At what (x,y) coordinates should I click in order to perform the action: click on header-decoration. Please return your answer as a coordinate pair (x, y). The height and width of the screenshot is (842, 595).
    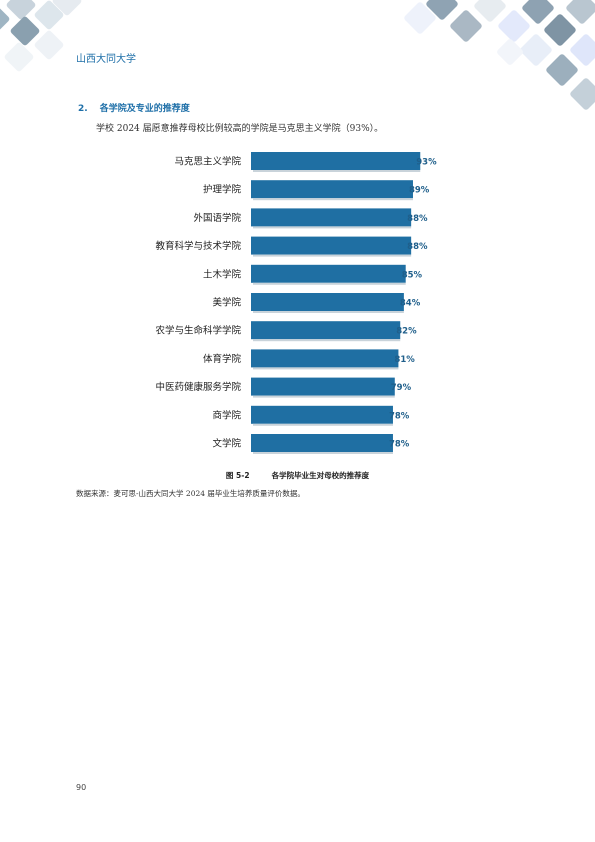
    Looking at the image, I should click on (297, 55).